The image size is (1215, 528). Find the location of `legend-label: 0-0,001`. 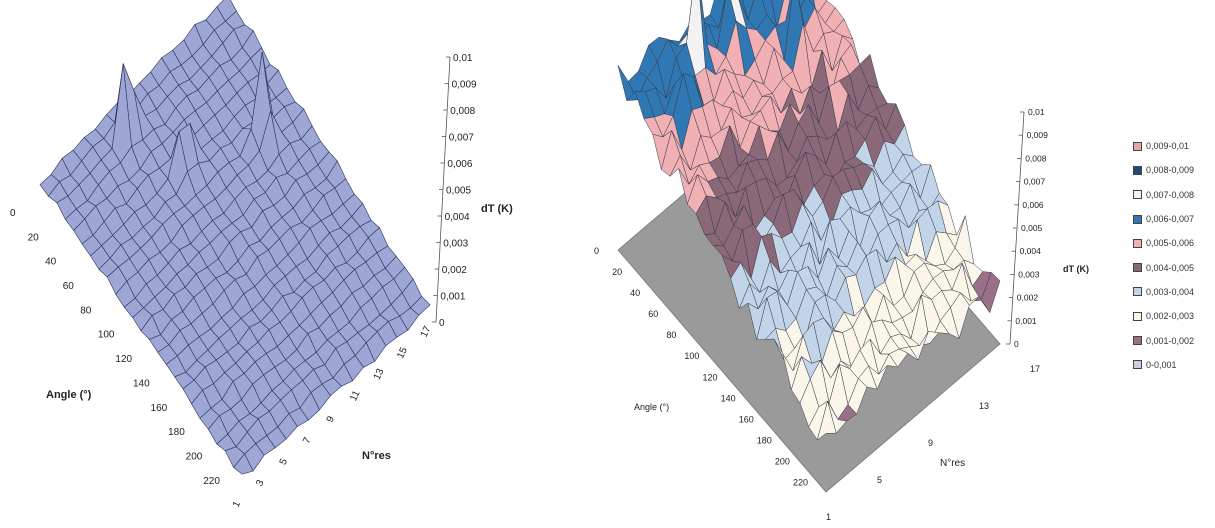

legend-label: 0-0,001 is located at coordinates (1161, 364).